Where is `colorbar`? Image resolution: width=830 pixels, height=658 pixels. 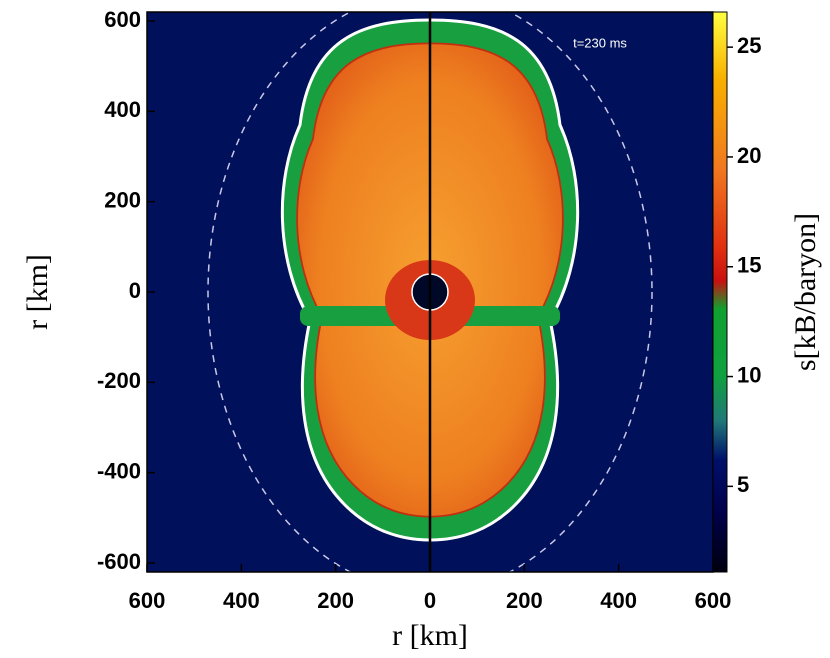 colorbar is located at coordinates (720, 292).